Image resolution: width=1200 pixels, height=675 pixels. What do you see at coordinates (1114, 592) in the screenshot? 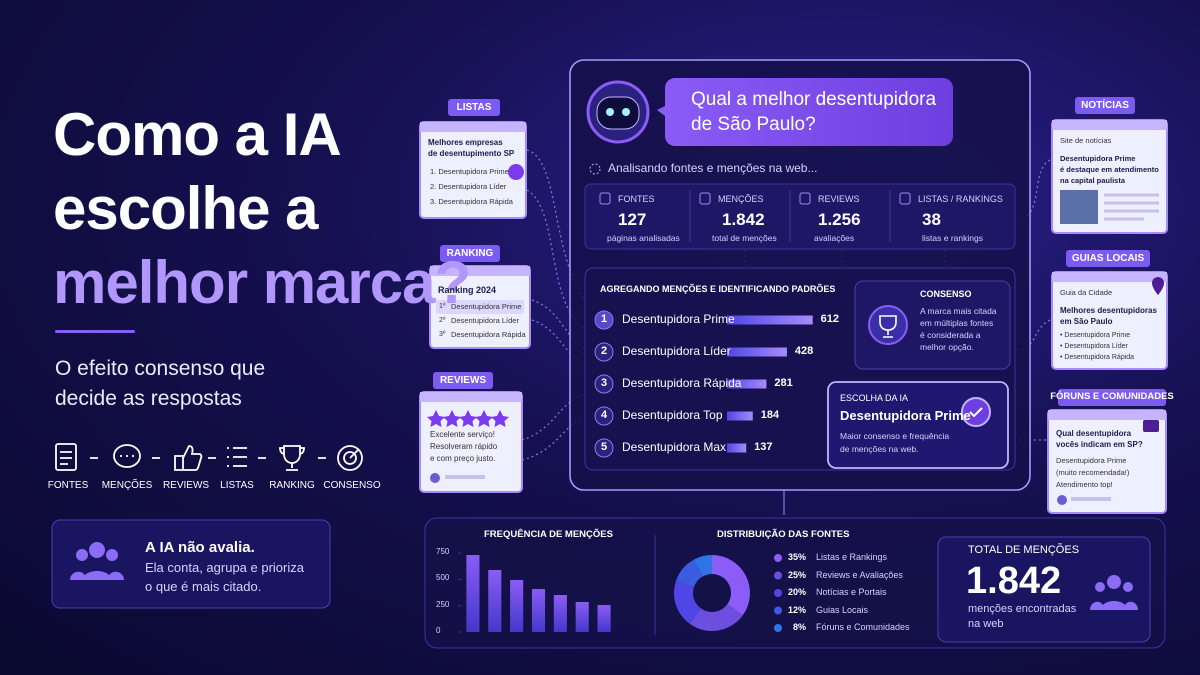
I see `people-icon` at bounding box center [1114, 592].